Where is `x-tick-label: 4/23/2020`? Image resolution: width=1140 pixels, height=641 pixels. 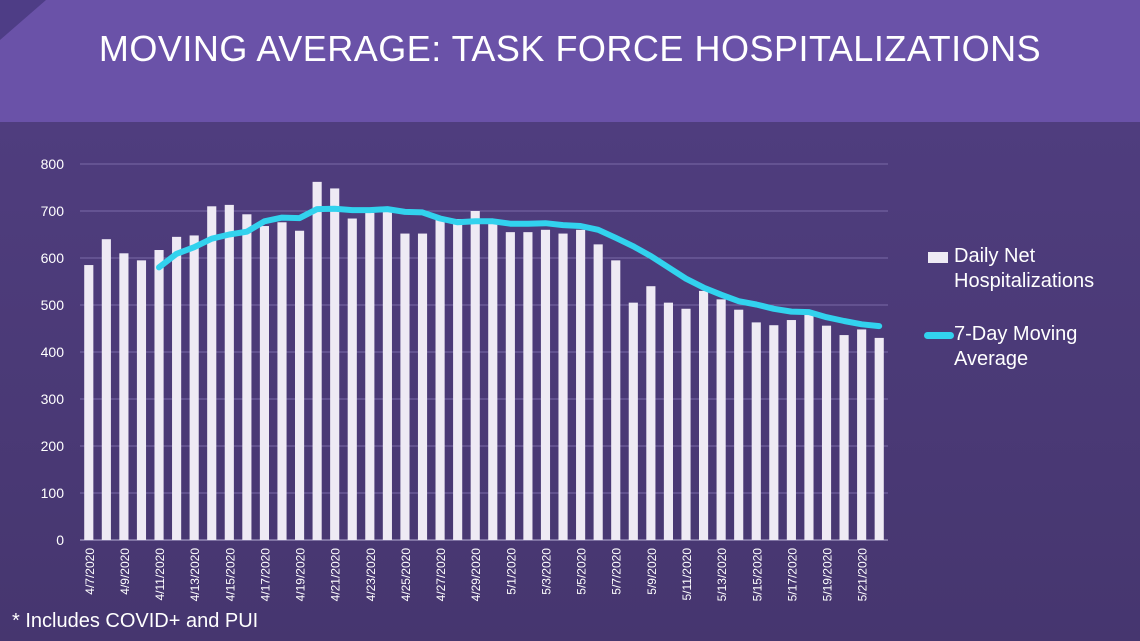
x-tick-label: 4/23/2020 is located at coordinates (371, 575).